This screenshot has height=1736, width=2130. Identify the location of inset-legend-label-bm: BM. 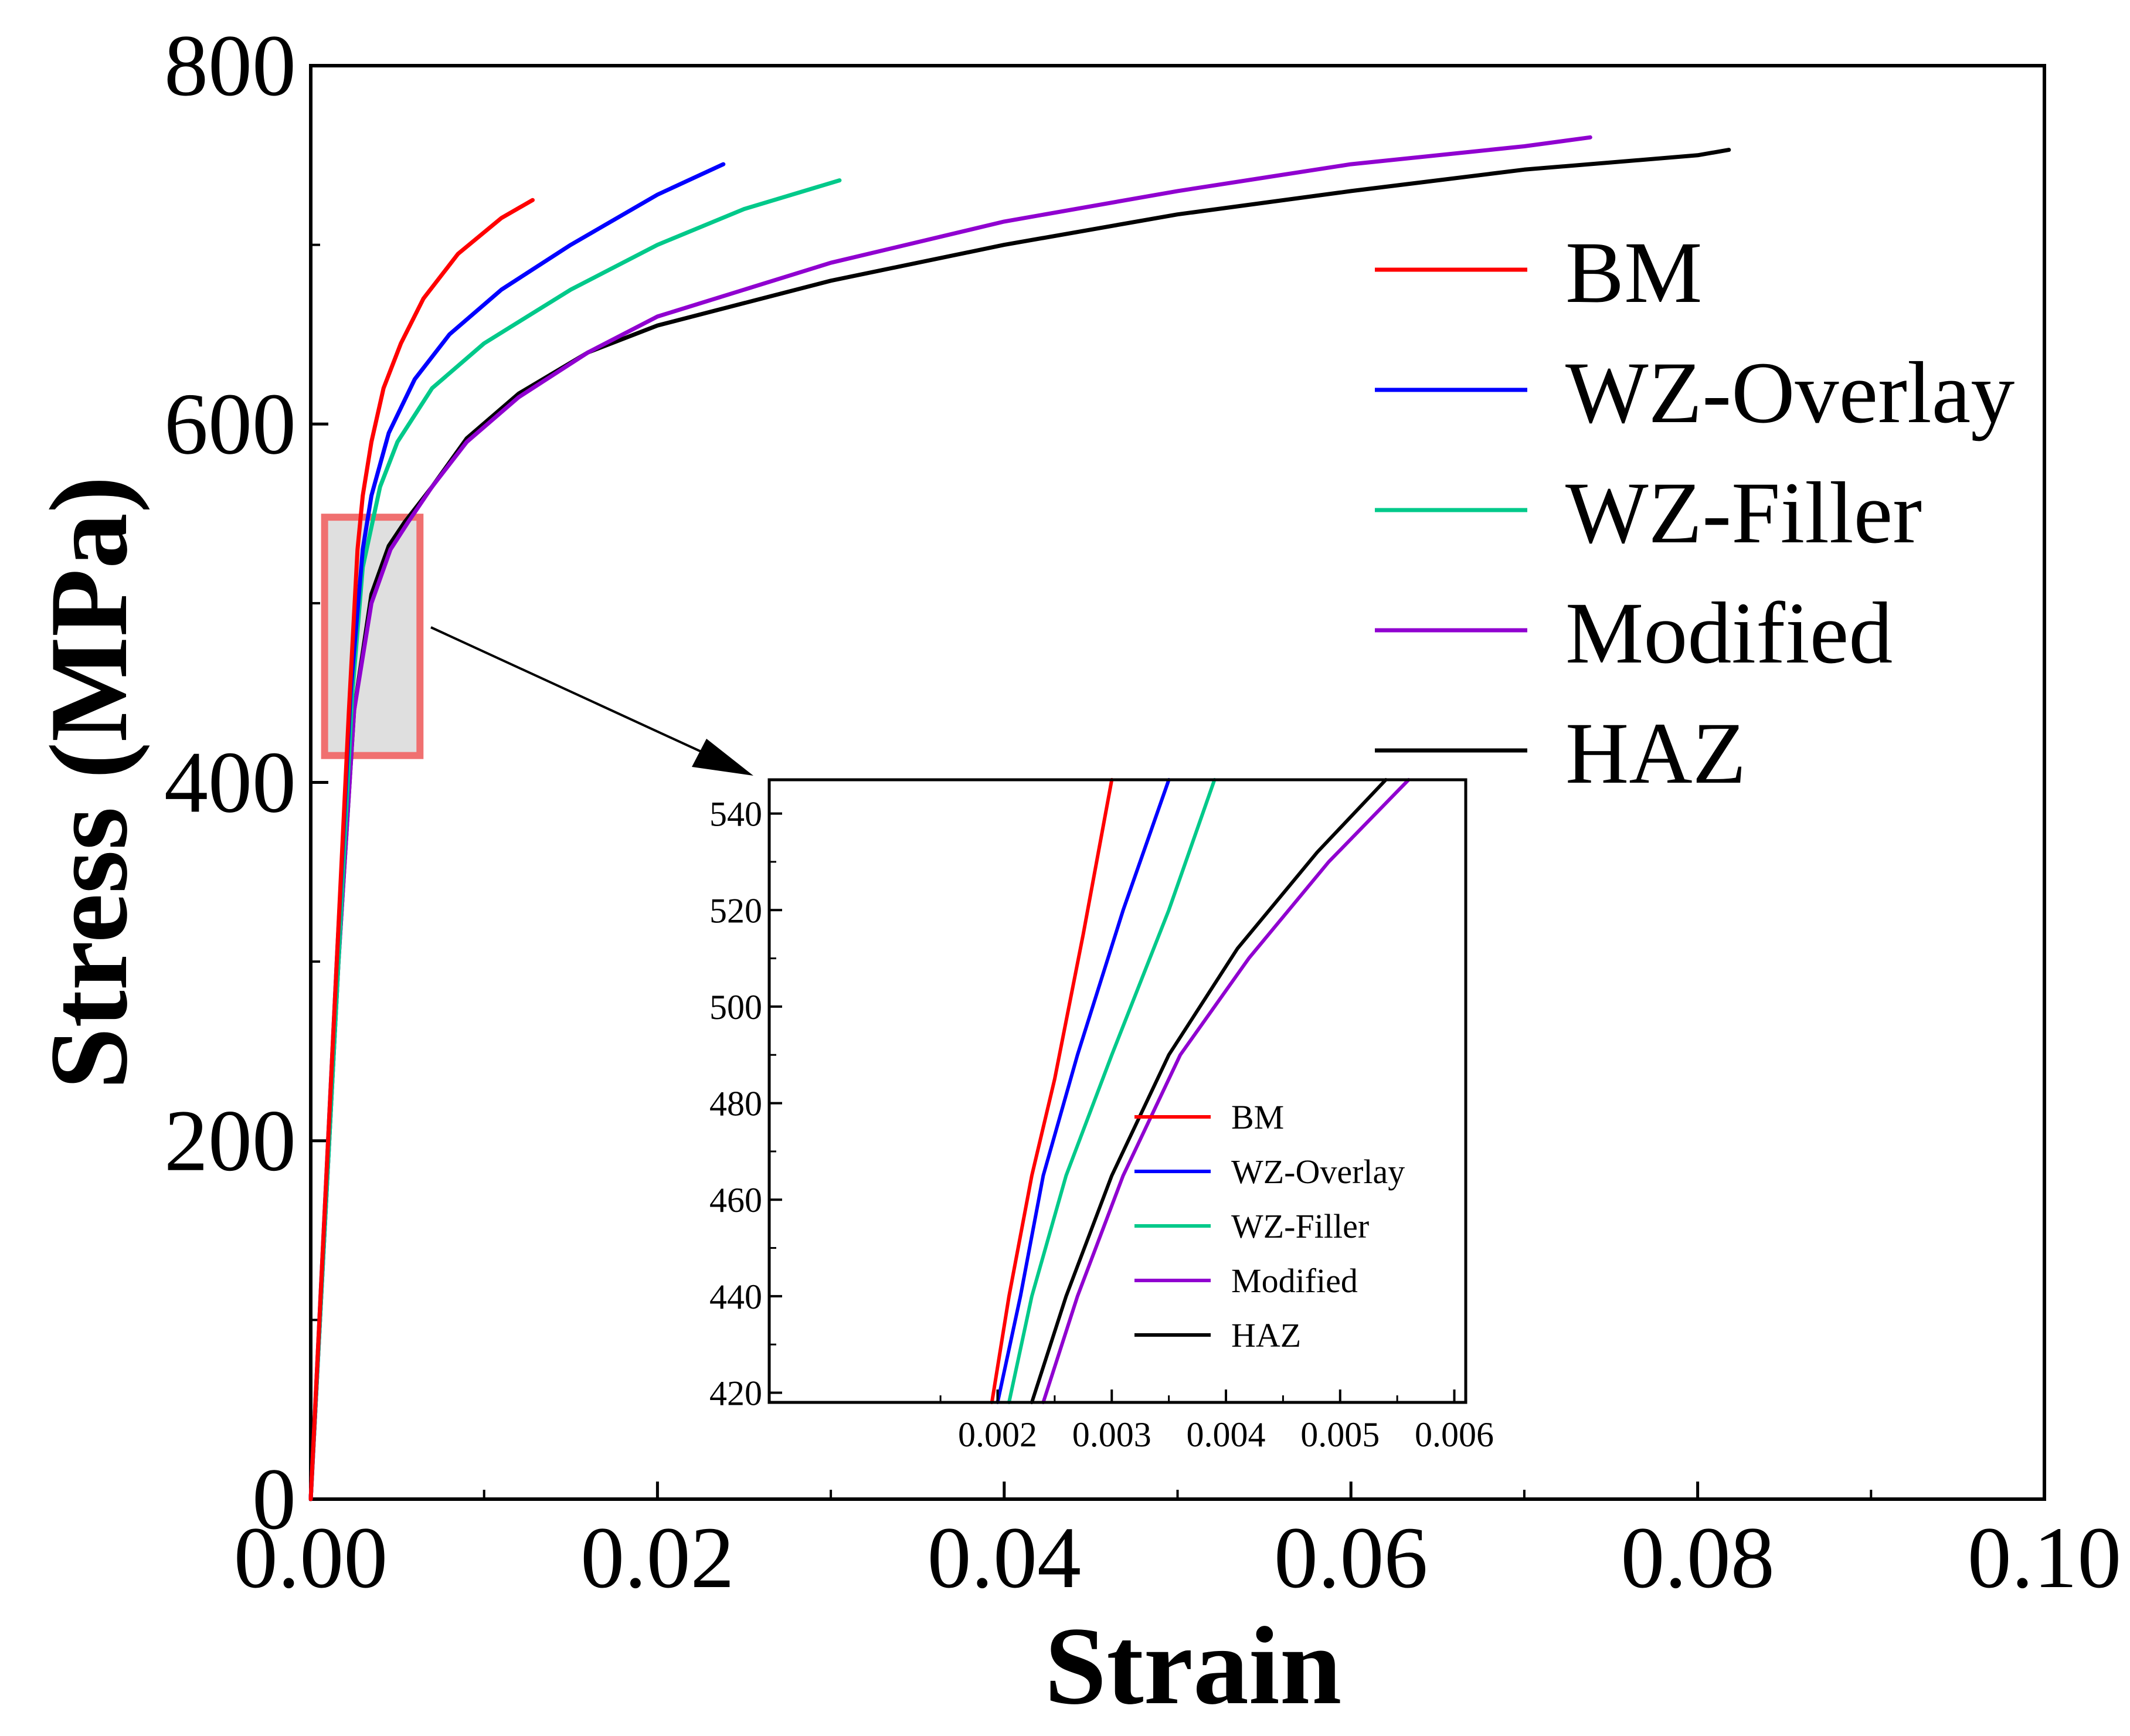
(1257, 1117).